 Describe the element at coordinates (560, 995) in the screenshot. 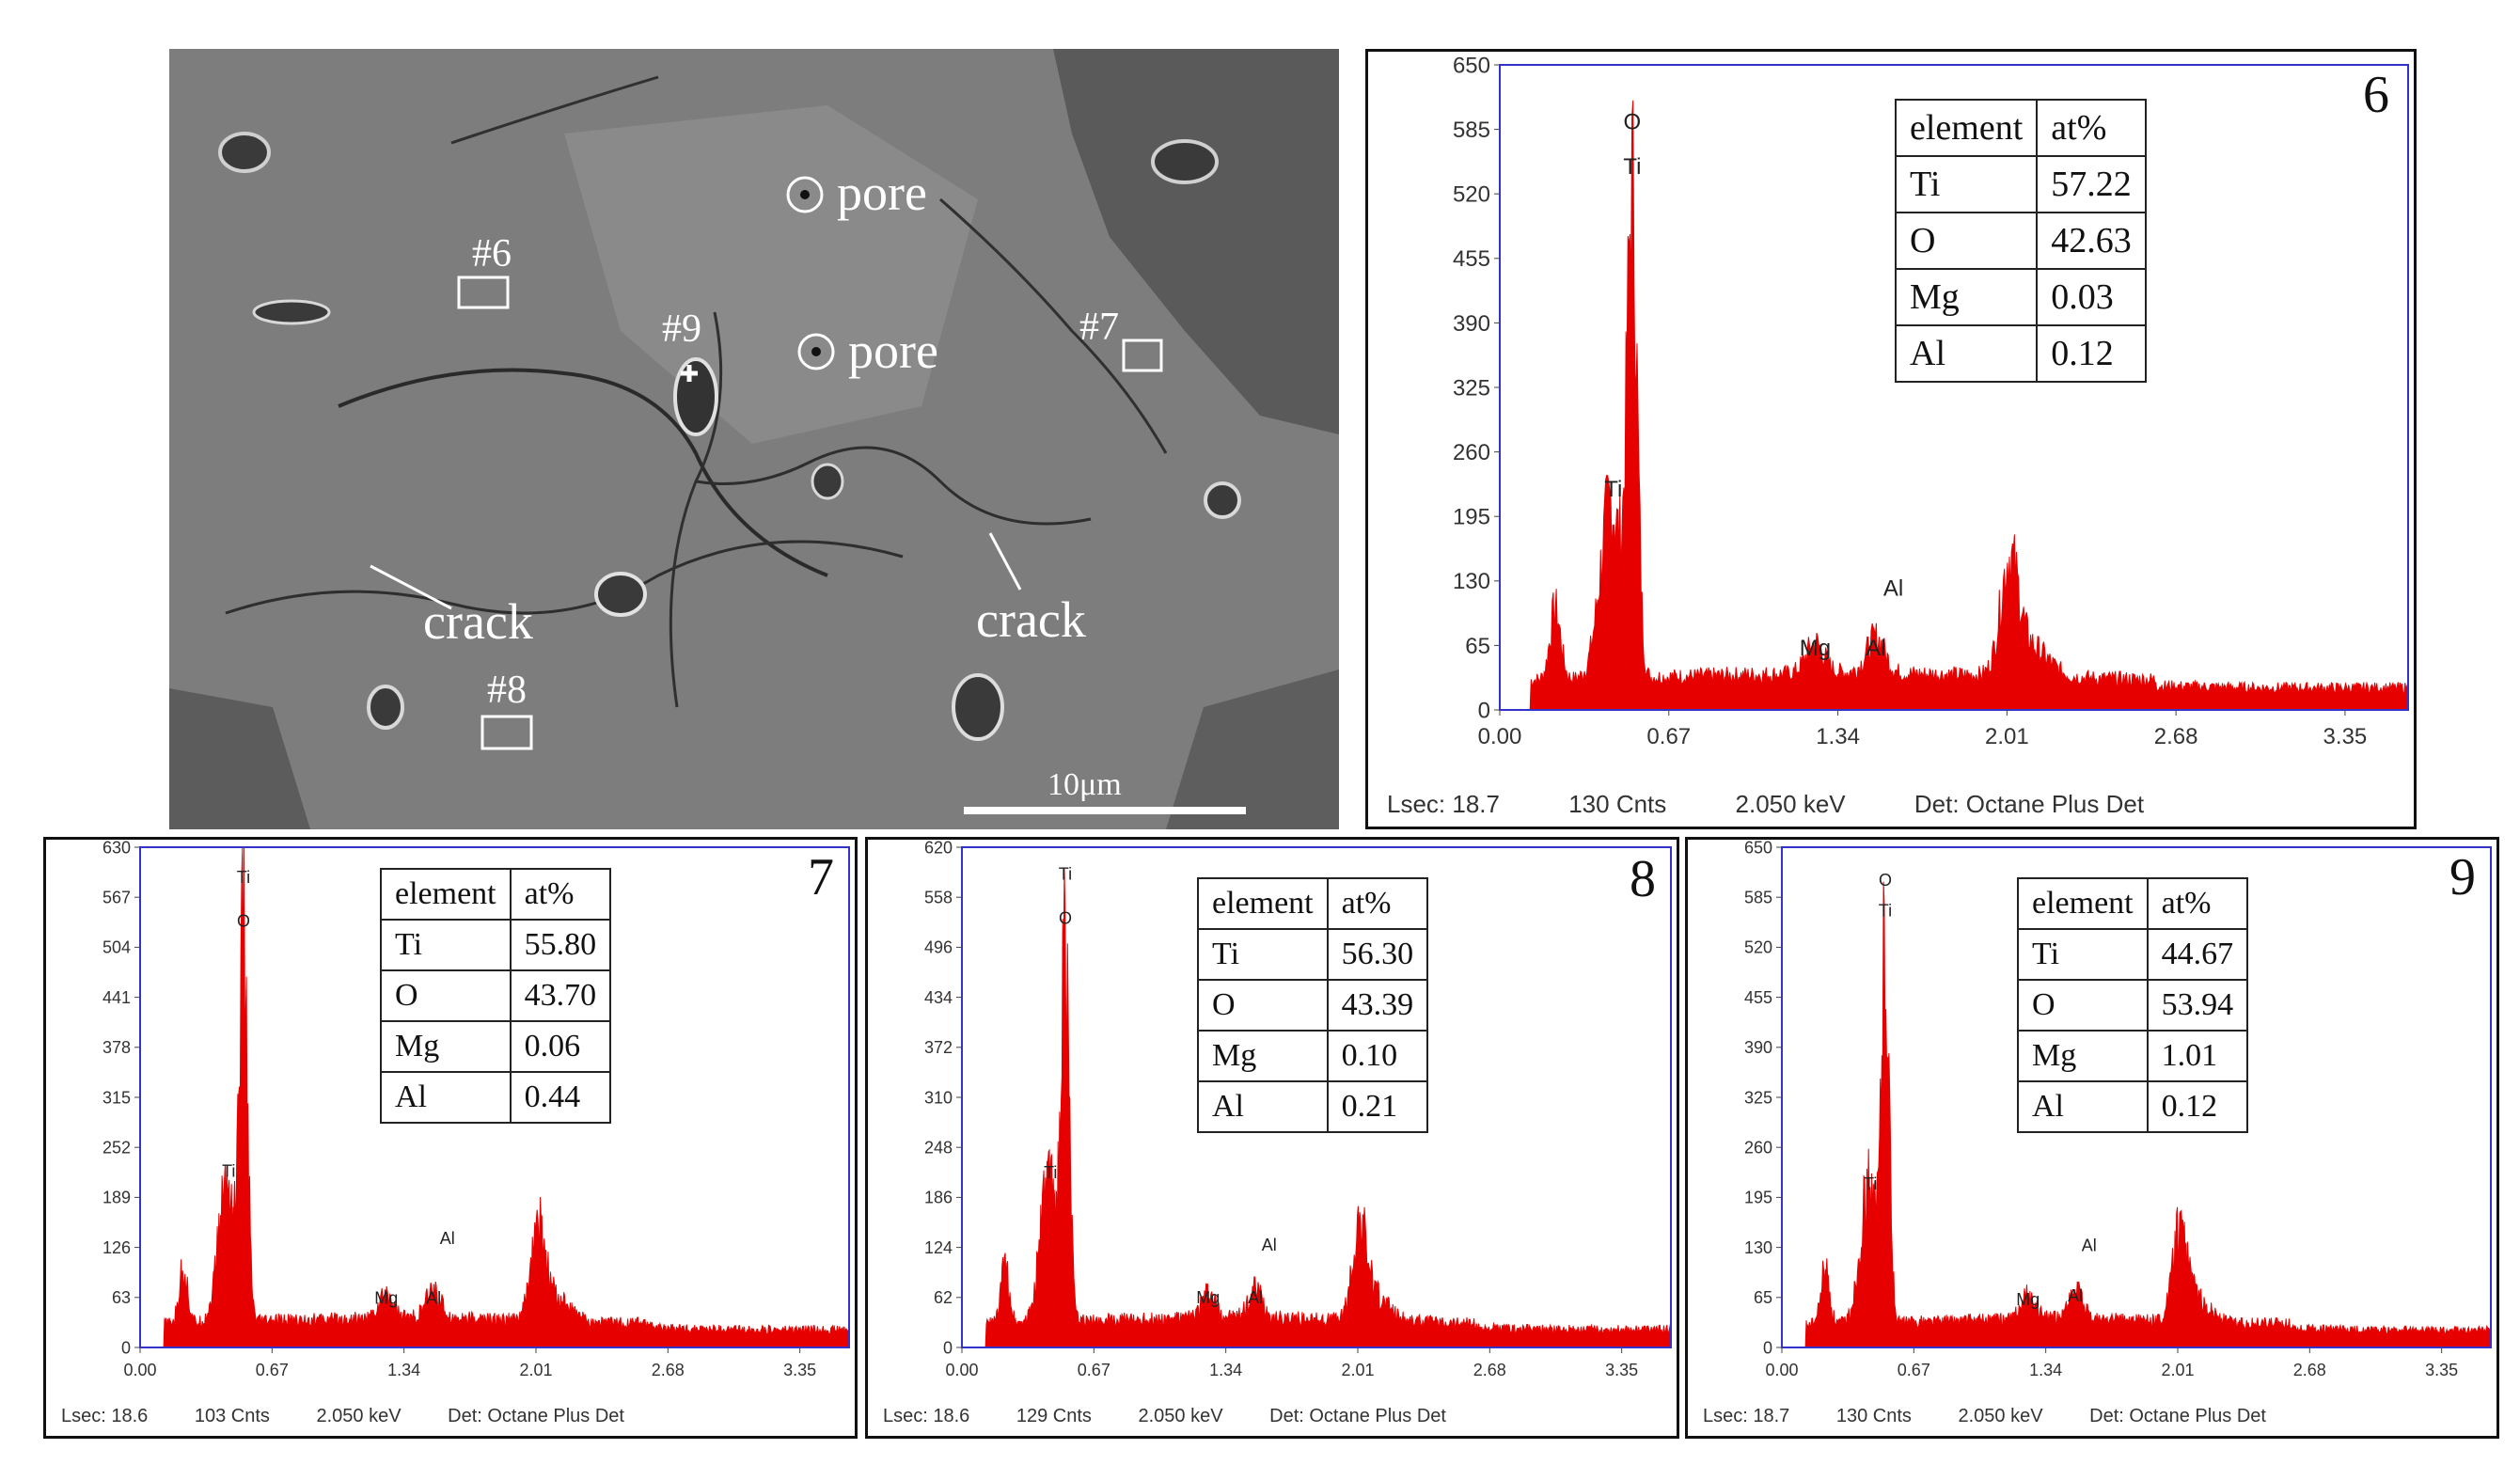

I see `table-cell: 43.70` at that location.